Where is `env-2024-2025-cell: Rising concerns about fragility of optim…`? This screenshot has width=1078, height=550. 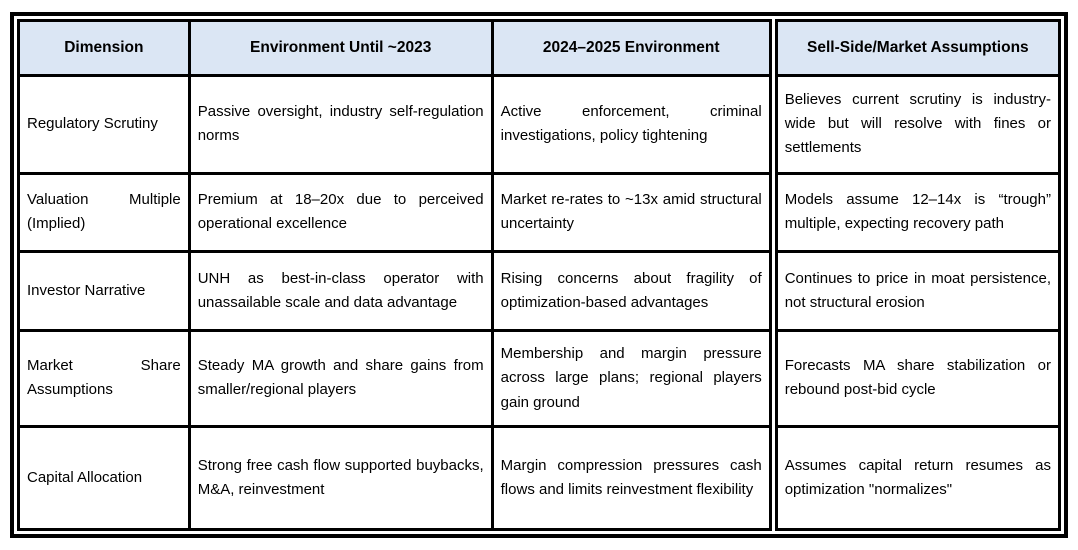 env-2024-2025-cell: Rising concerns about fragility of optim… is located at coordinates (632, 291).